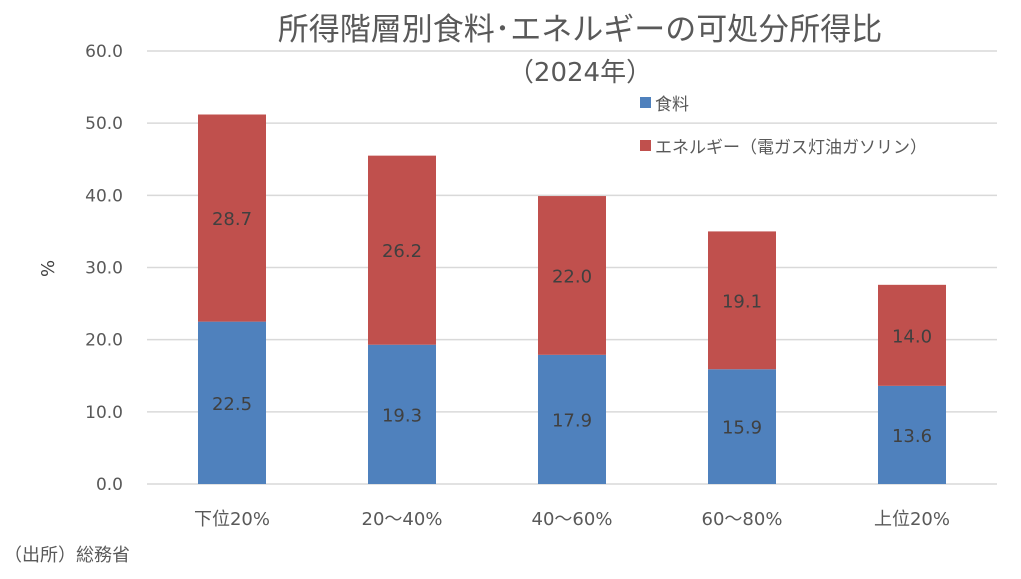 Image resolution: width=1021 pixels, height=579 pixels. What do you see at coordinates (104, 52) in the screenshot?
I see `y-tick-label: 60.0` at bounding box center [104, 52].